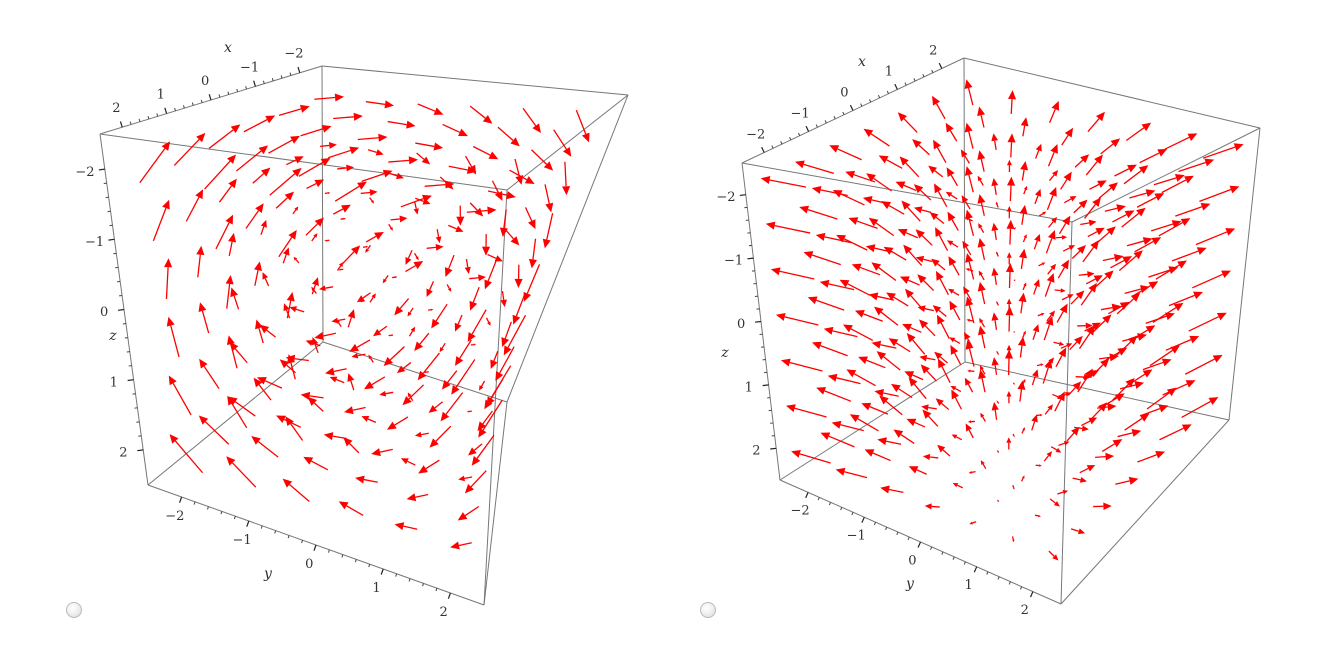  I want to click on radio-button-left, so click(74, 610).